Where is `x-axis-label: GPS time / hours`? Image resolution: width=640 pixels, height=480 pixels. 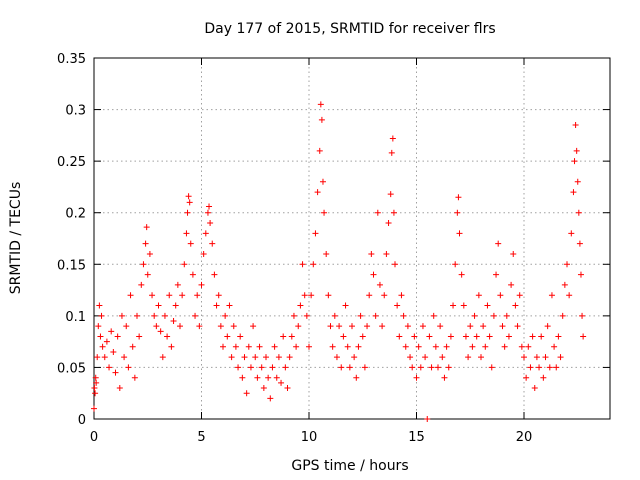 x-axis-label: GPS time / hours is located at coordinates (349, 466).